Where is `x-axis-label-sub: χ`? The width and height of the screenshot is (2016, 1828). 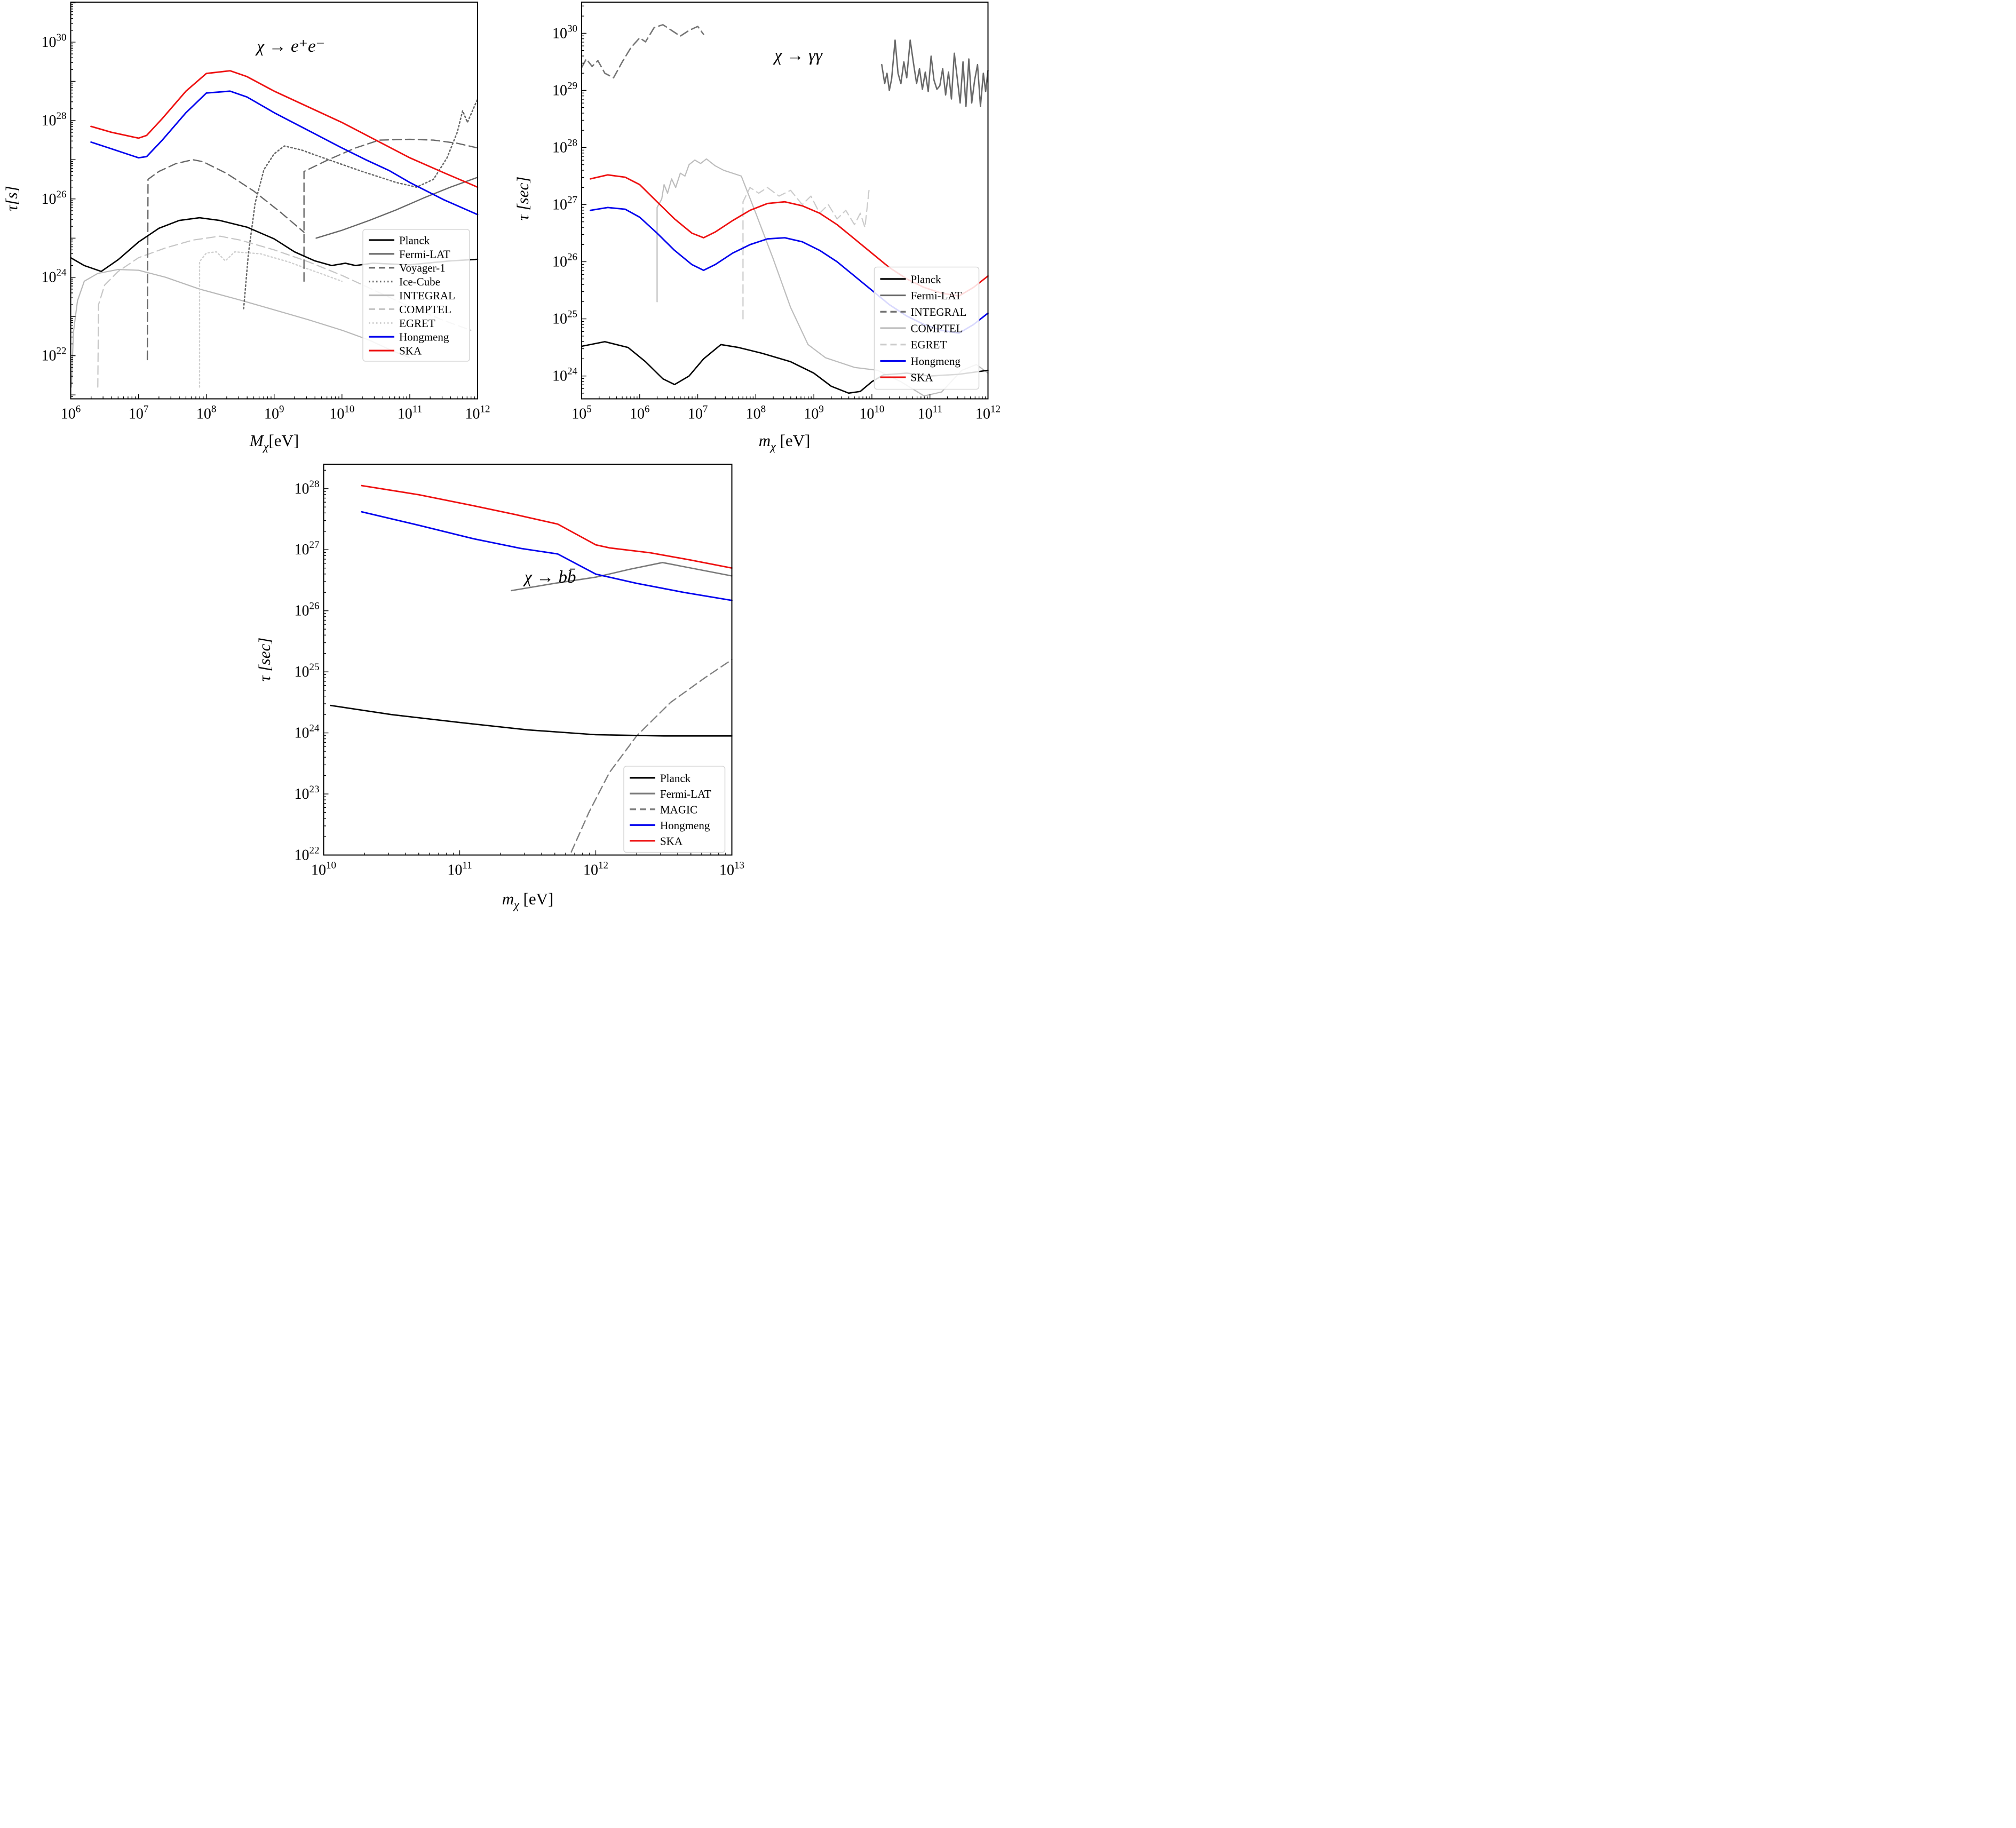 x-axis-label-sub: χ is located at coordinates (516, 904).